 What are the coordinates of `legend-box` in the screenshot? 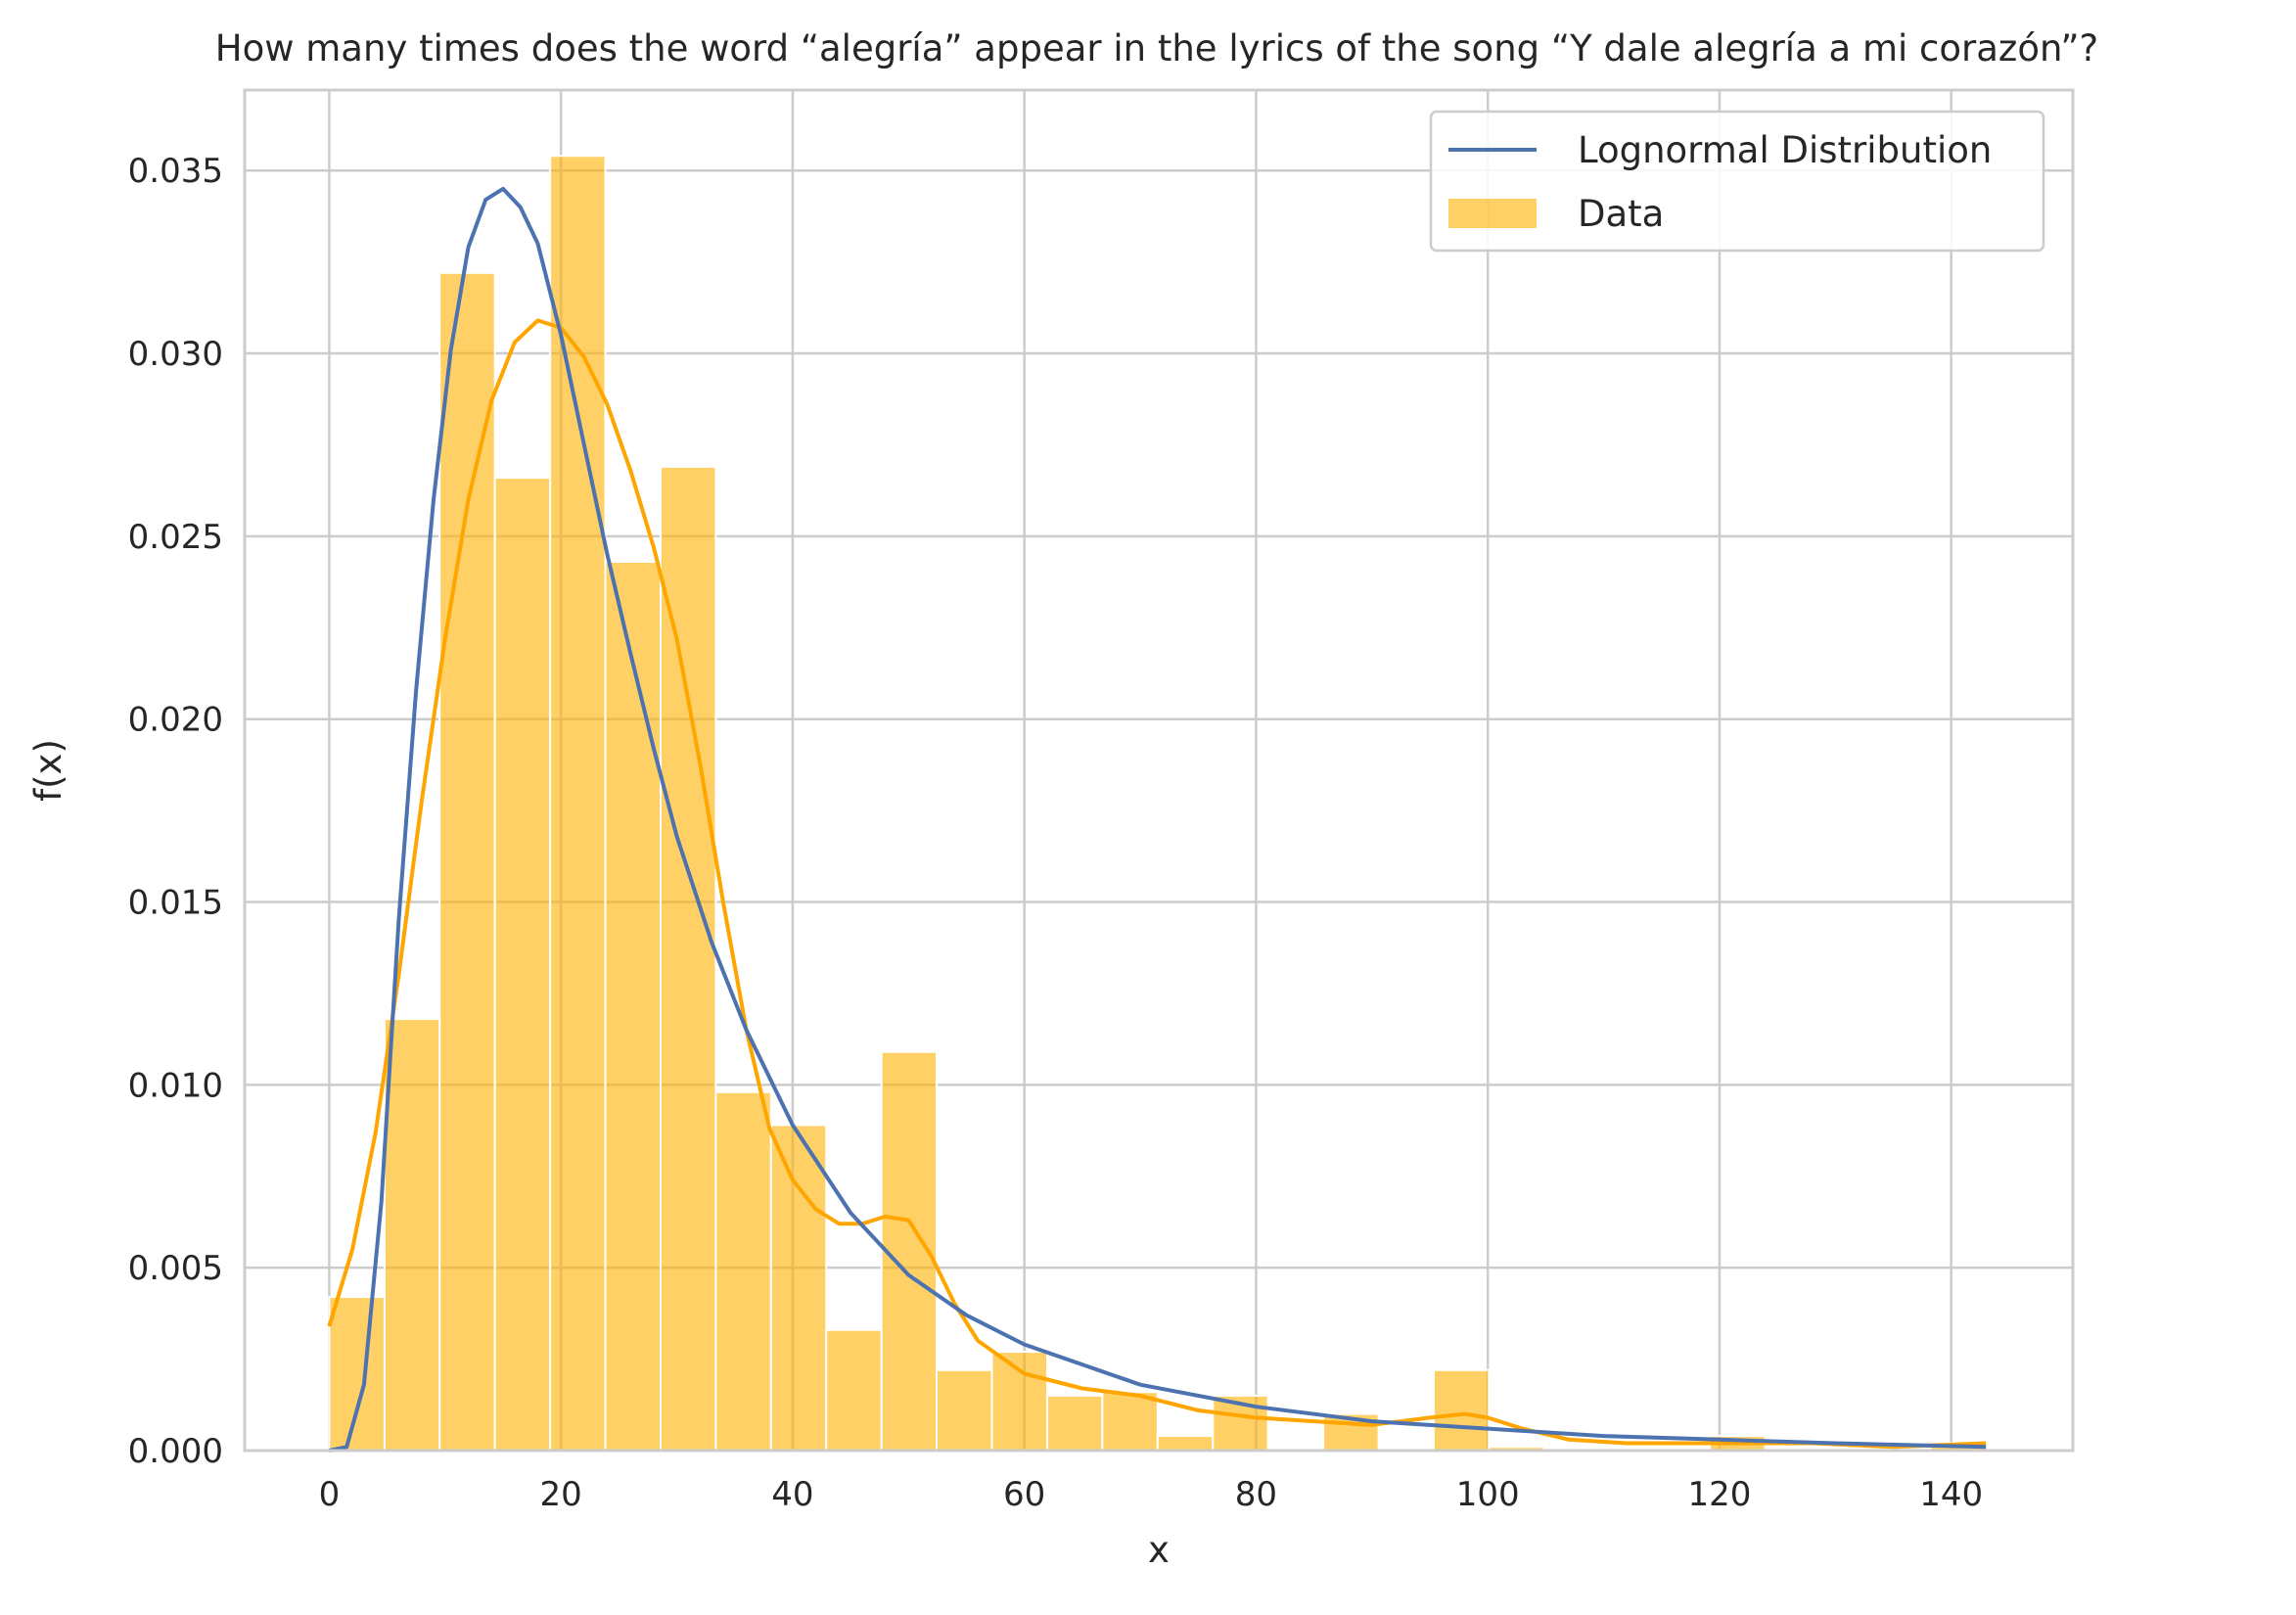 It's located at (1737, 181).